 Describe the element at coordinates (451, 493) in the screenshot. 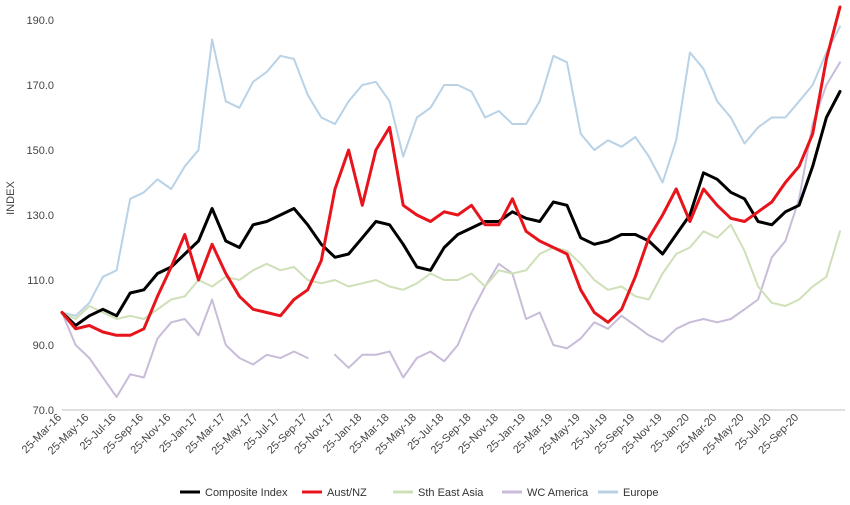

I see `legend-label: Sth East Asia` at that location.